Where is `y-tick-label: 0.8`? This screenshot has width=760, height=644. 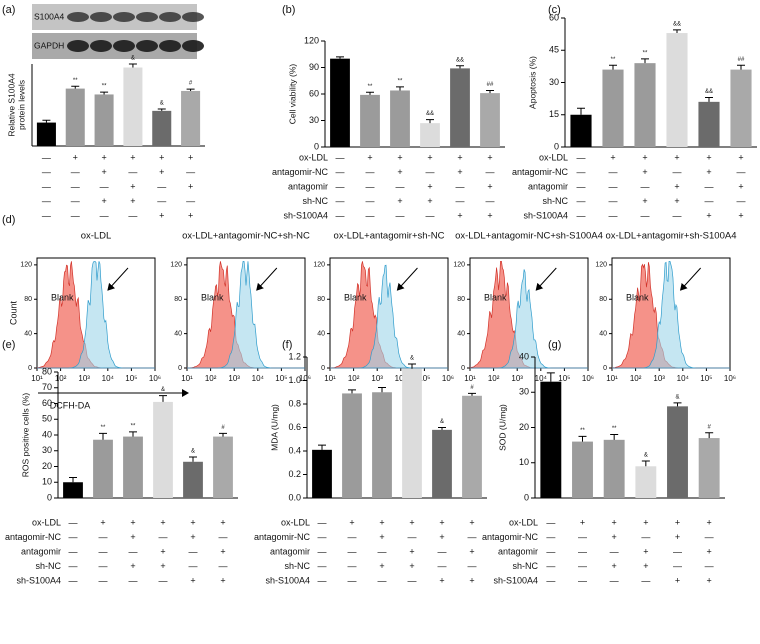 y-tick-label: 0.8 is located at coordinates (294, 403).